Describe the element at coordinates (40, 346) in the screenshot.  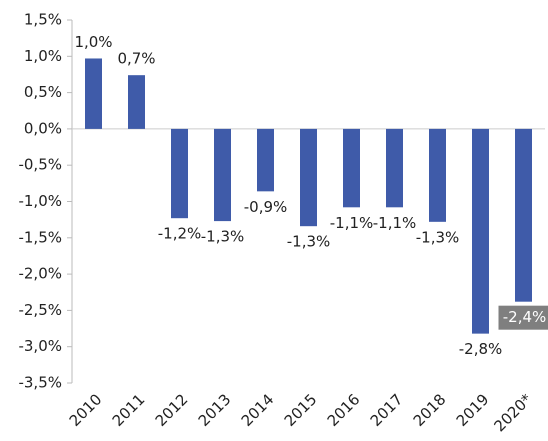
I see `y-tick-label: -3,0%` at that location.